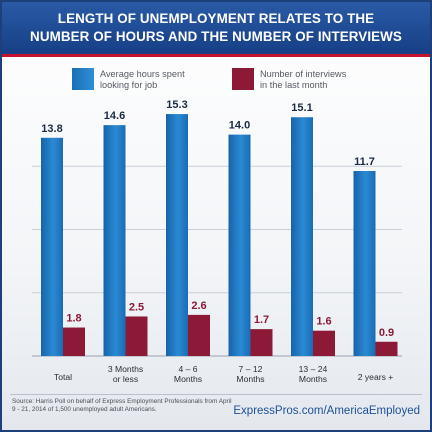 The image size is (432, 432). I want to click on data-label-interviews: 2.6, so click(198, 306).